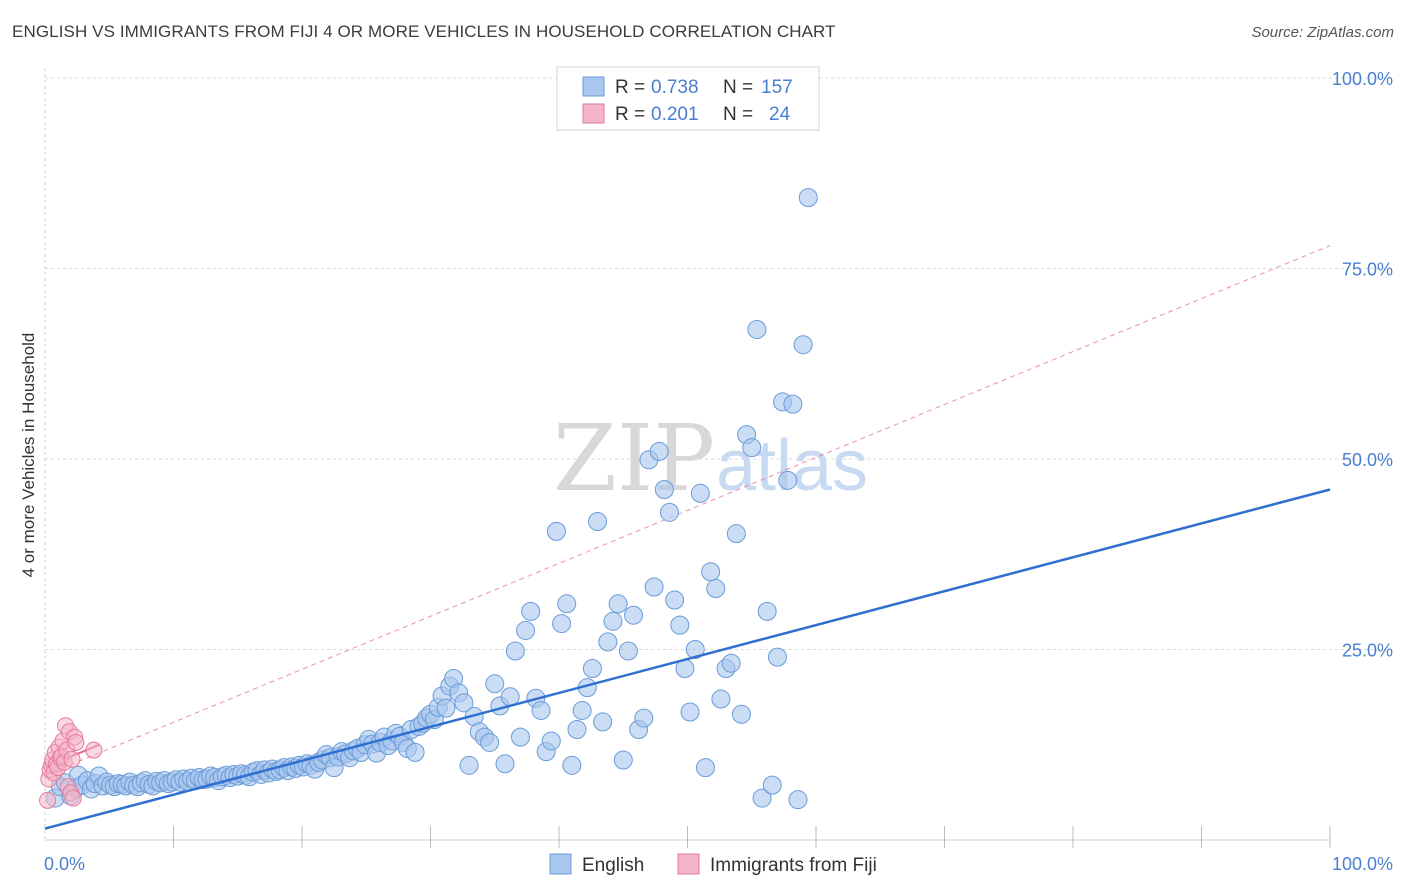 The width and height of the screenshot is (1406, 892). What do you see at coordinates (1367, 460) in the screenshot?
I see `y-tick-label: 50.0%` at bounding box center [1367, 460].